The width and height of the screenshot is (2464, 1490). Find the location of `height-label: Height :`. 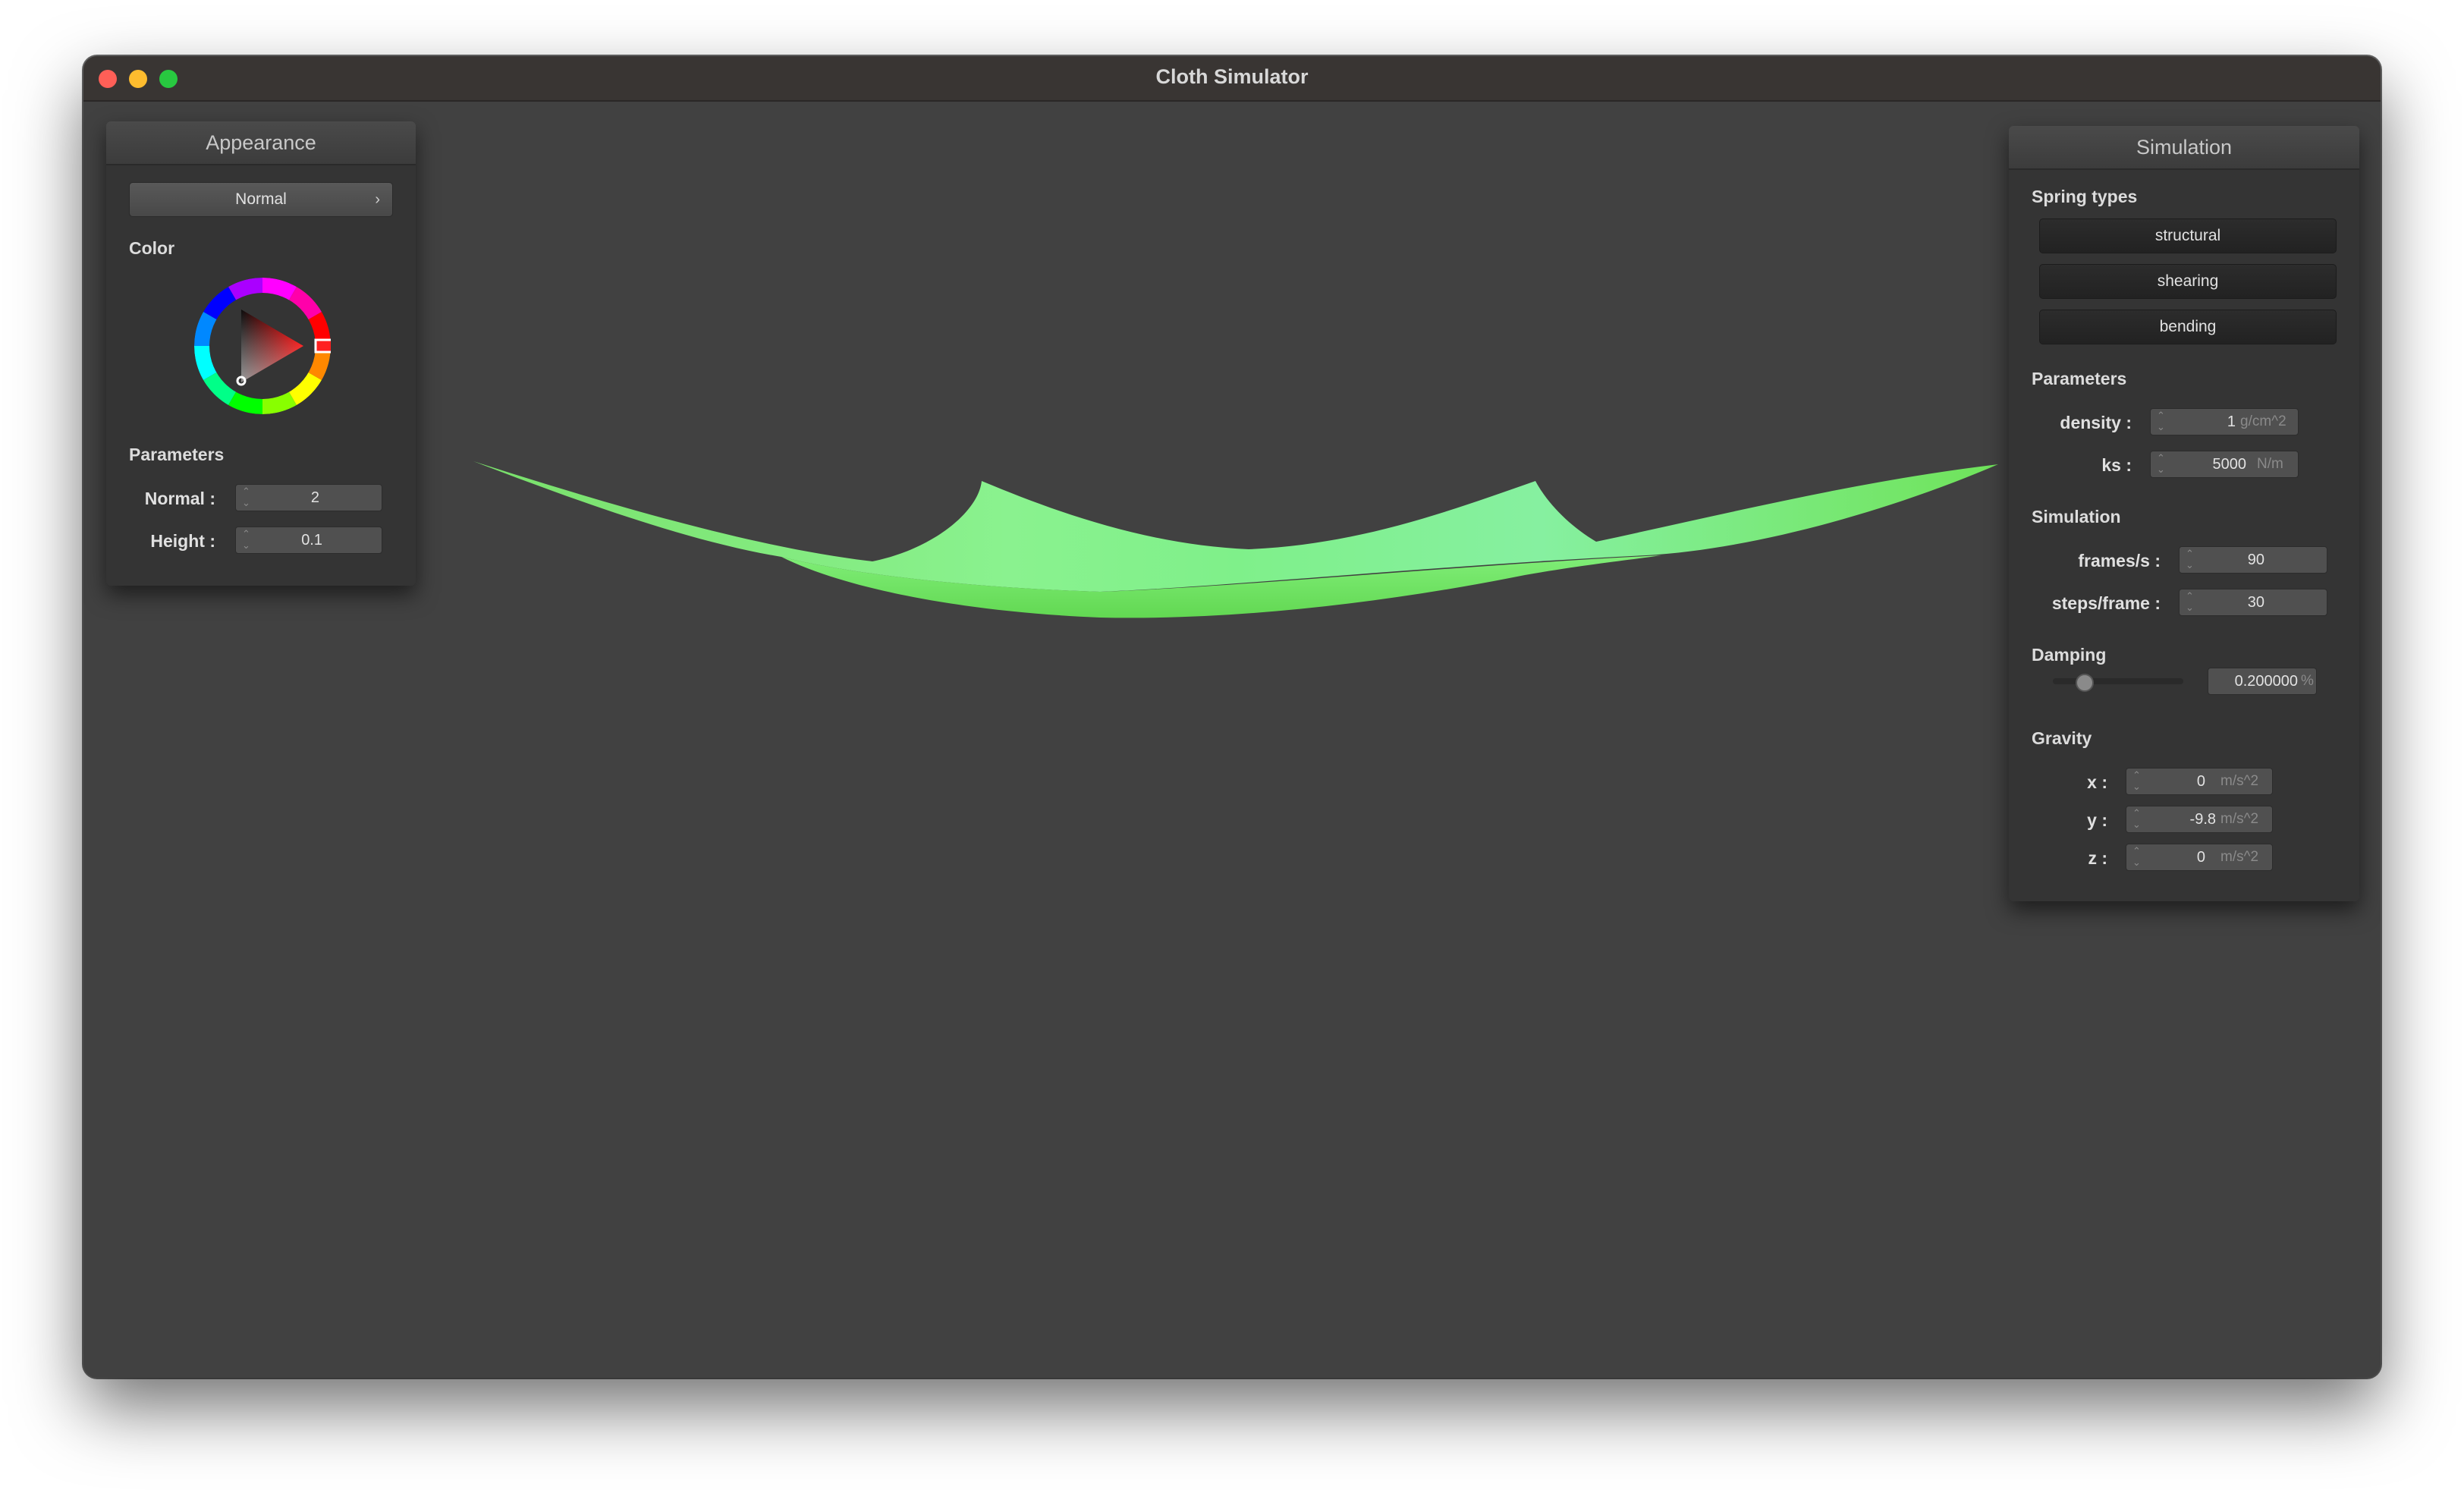

height-label: Height : is located at coordinates (182, 541).